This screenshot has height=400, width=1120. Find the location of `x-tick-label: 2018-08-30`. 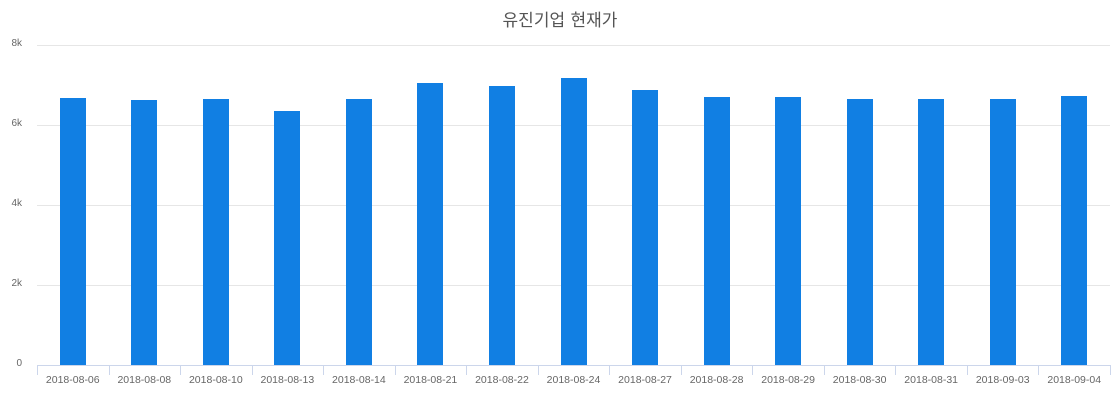

x-tick-label: 2018-08-30 is located at coordinates (859, 380).